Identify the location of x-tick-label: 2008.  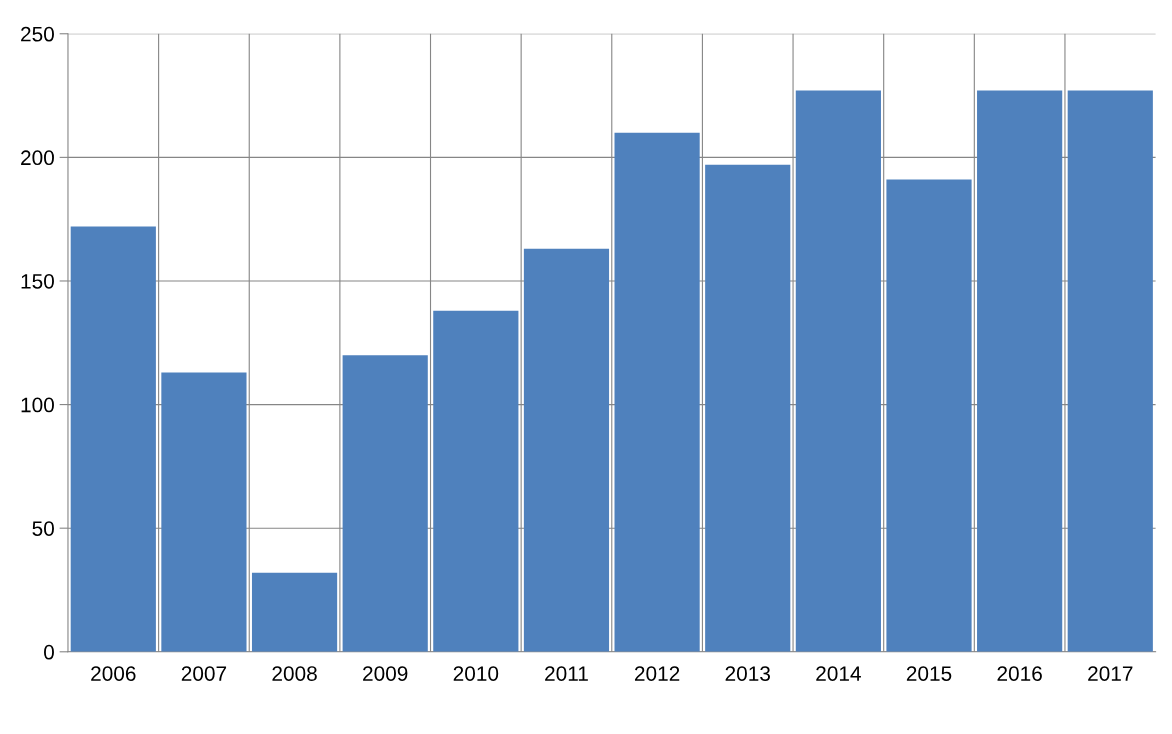
(294, 673).